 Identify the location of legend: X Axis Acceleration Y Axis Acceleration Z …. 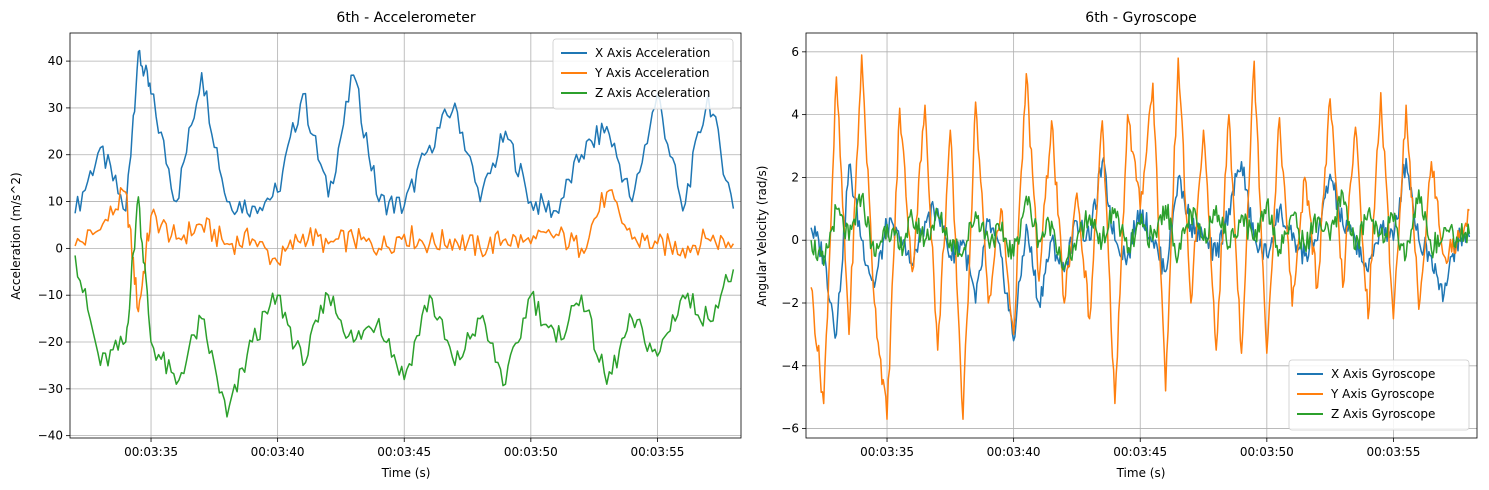
(643, 74).